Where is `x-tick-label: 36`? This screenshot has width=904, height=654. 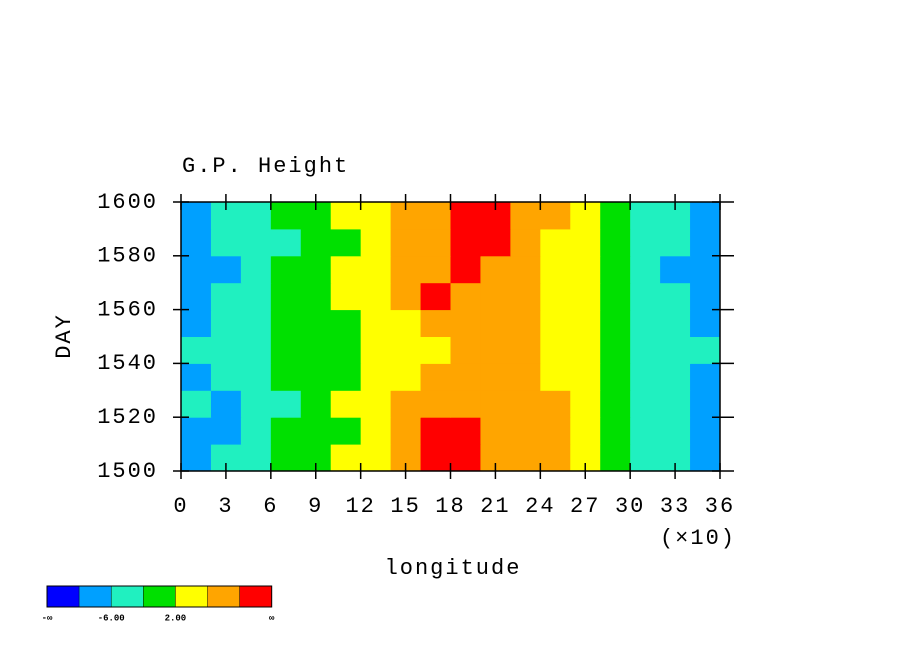 x-tick-label: 36 is located at coordinates (720, 506).